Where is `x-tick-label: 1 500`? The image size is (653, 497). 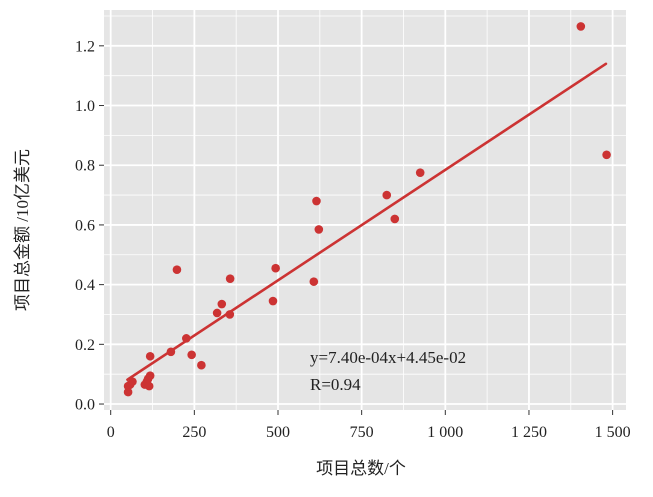 x-tick-label: 1 500 is located at coordinates (613, 432).